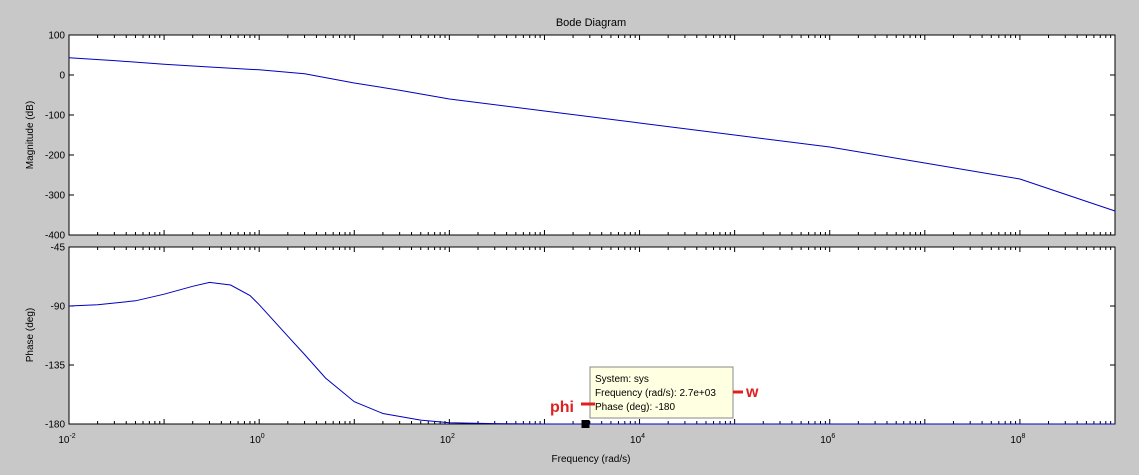 The image size is (1139, 475). I want to click on x-tick-label: 10⁴, so click(637, 439).